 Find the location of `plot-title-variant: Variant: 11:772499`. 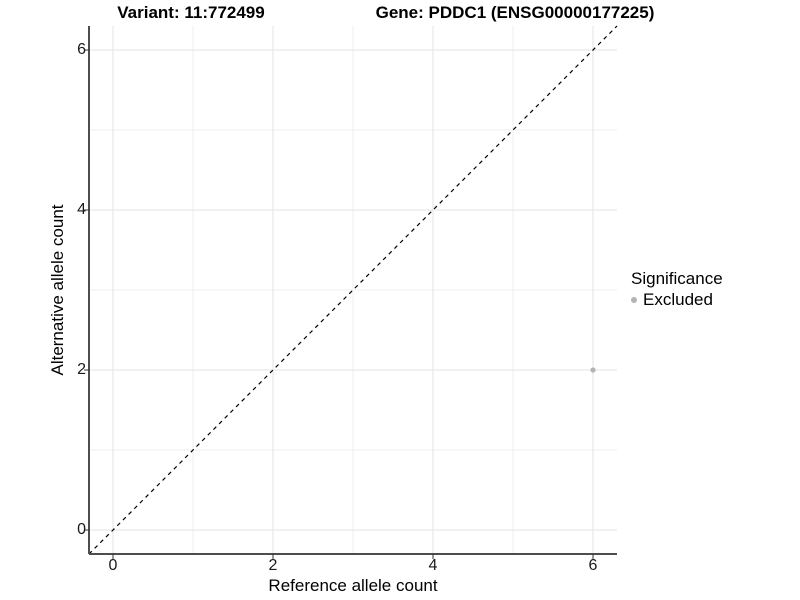

plot-title-variant: Variant: 11:772499 is located at coordinates (191, 12).